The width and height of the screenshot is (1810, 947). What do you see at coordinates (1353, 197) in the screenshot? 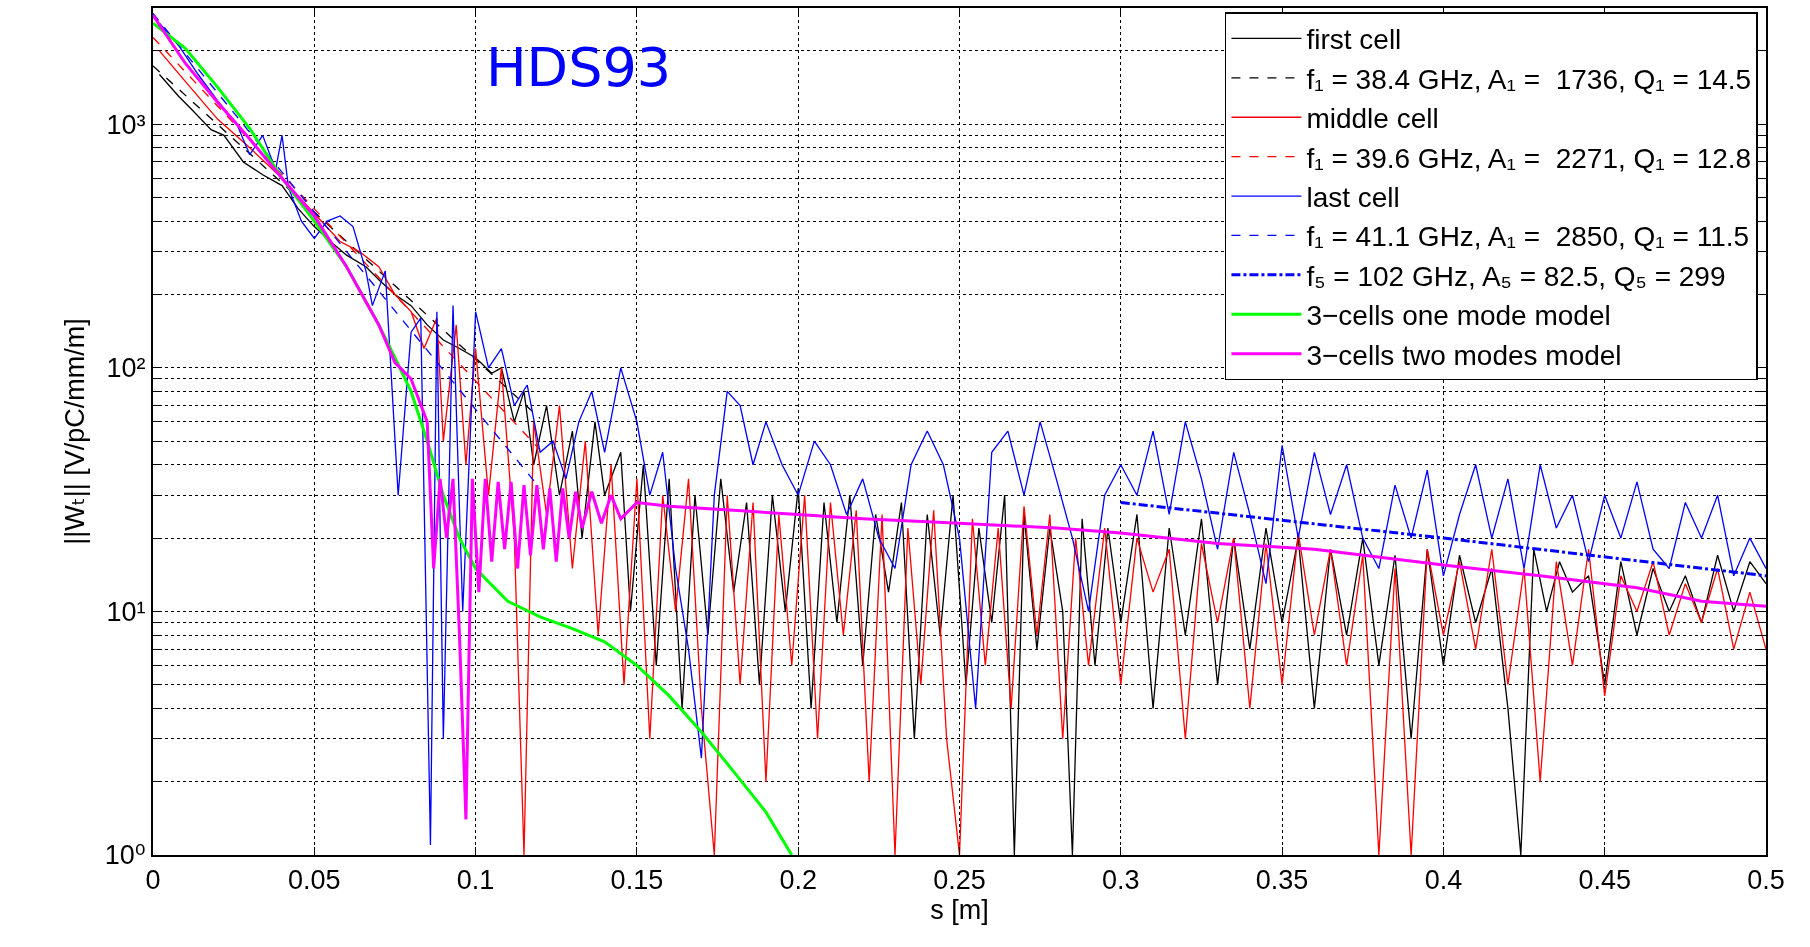
I see `legend-label: last cell` at bounding box center [1353, 197].